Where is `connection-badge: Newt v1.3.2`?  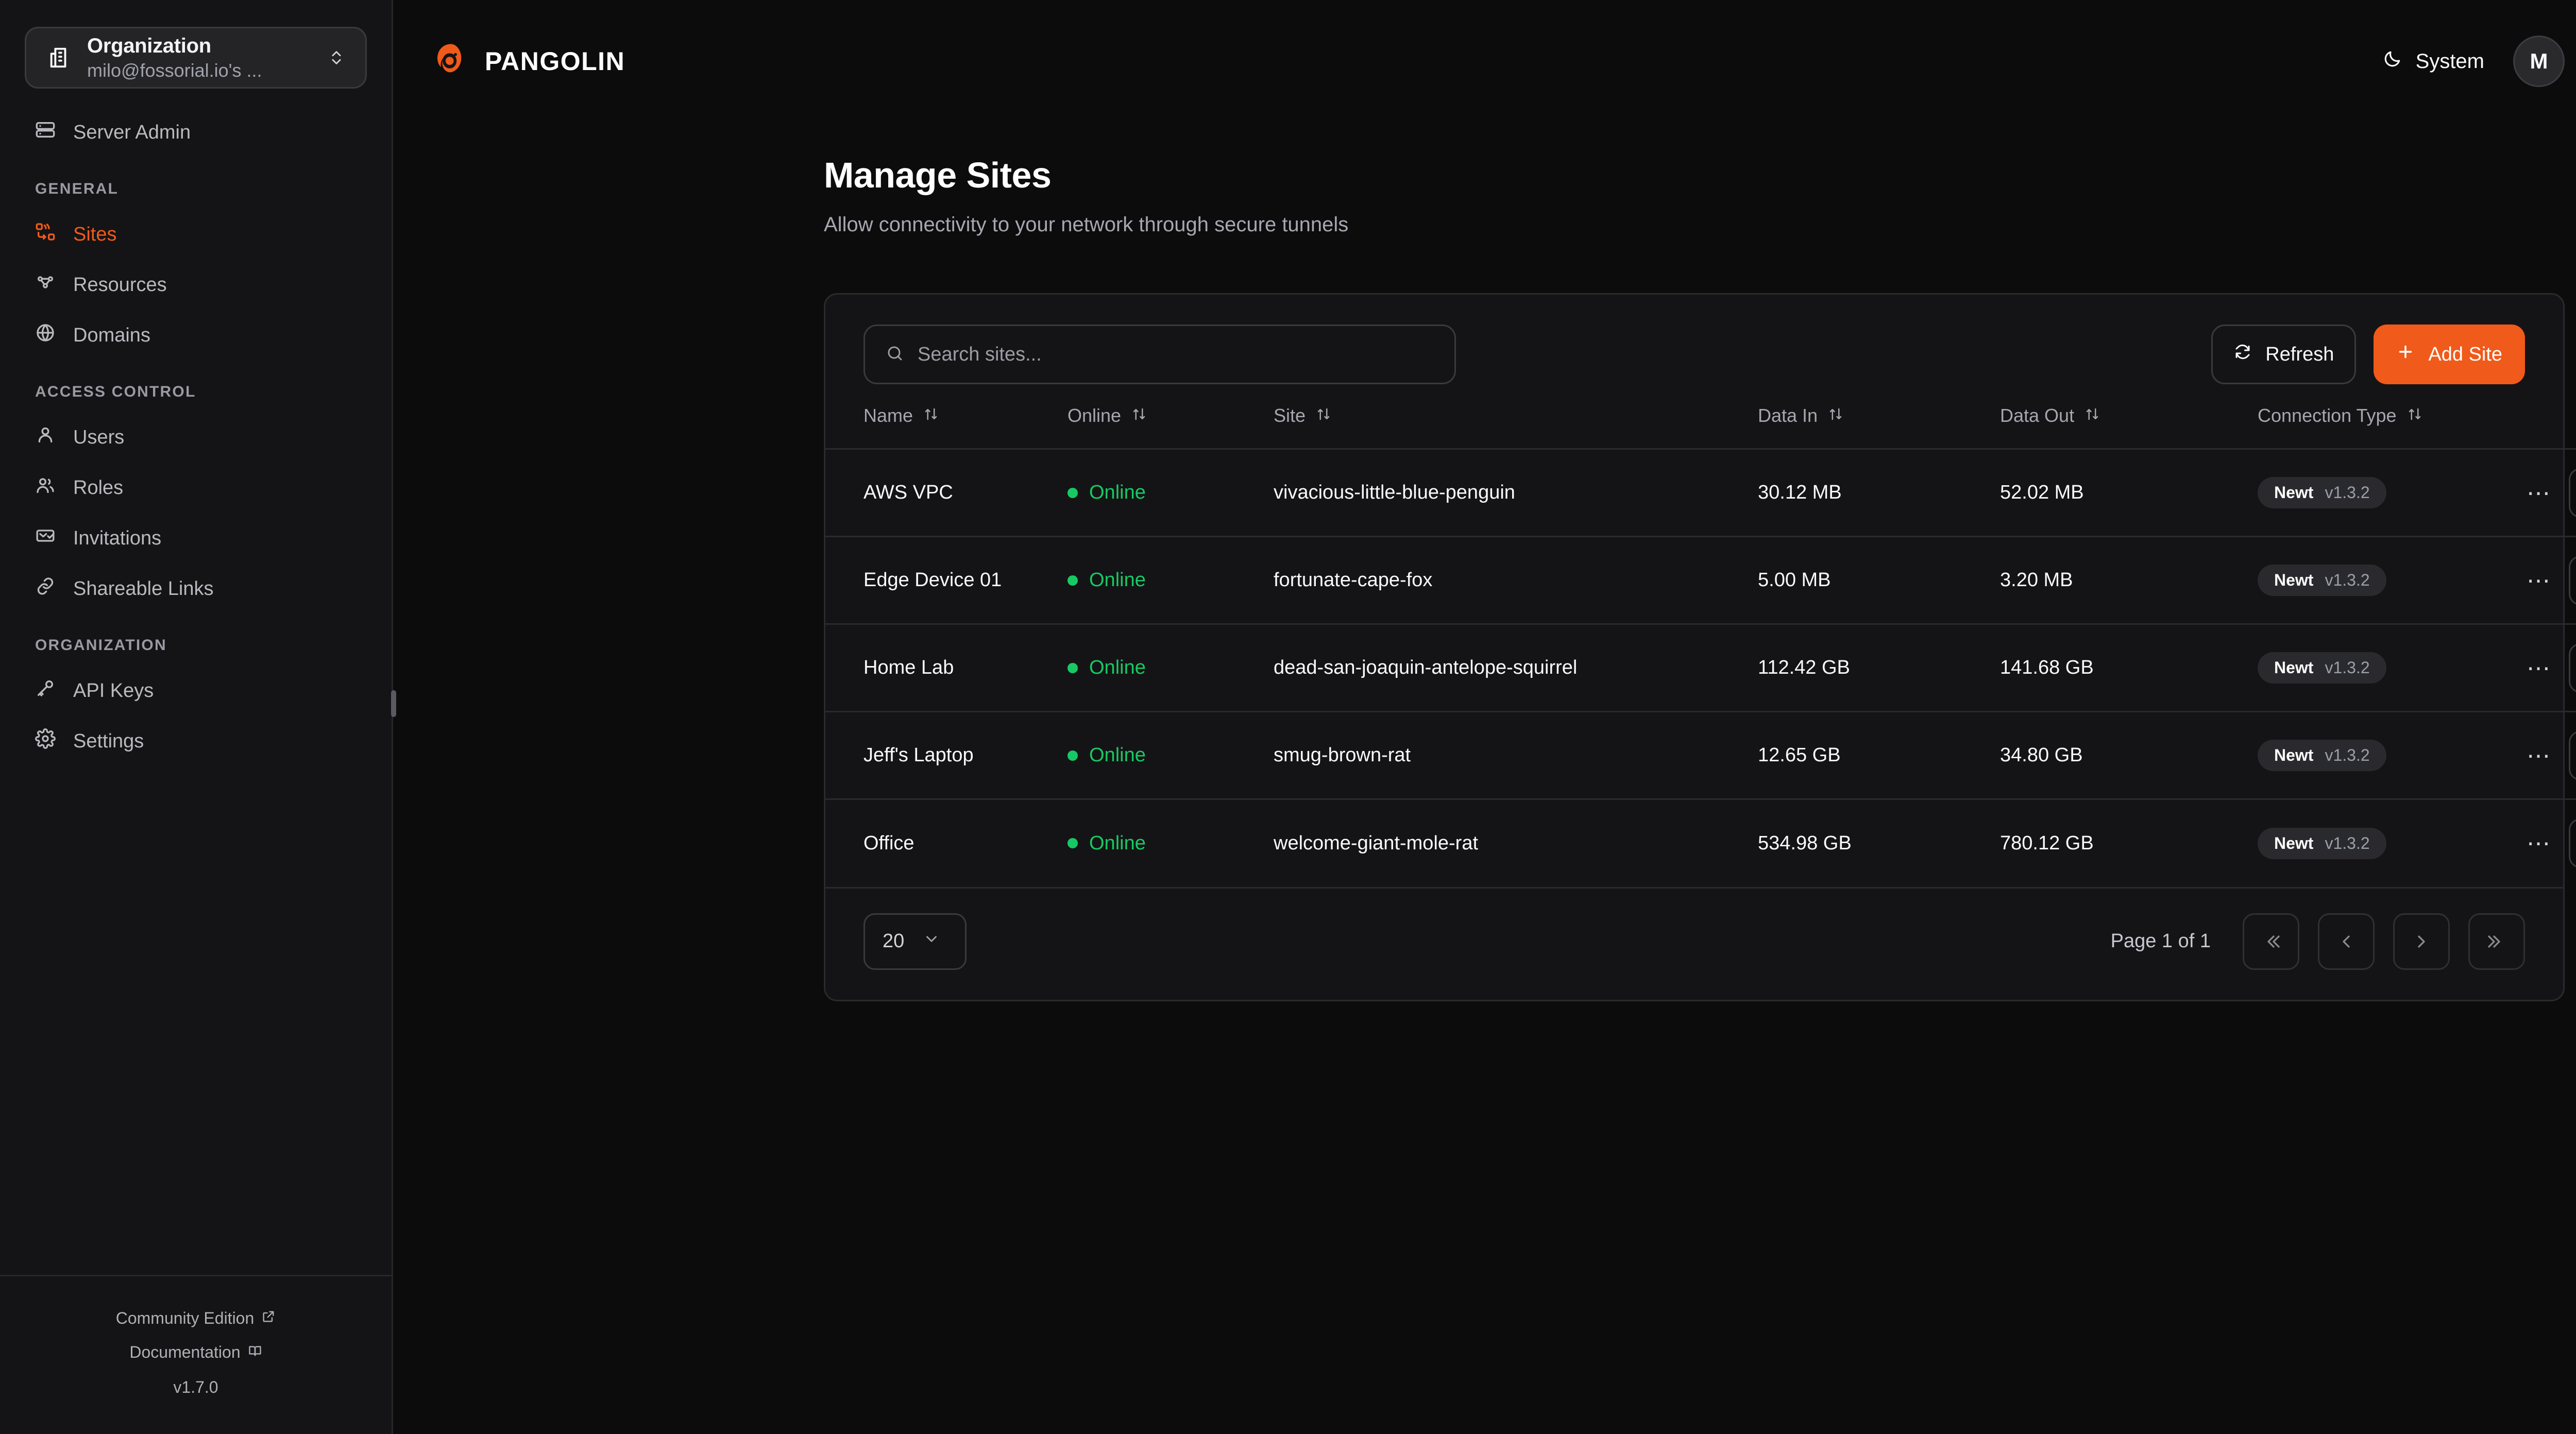
connection-badge: Newt v1.3.2 is located at coordinates (2322, 668).